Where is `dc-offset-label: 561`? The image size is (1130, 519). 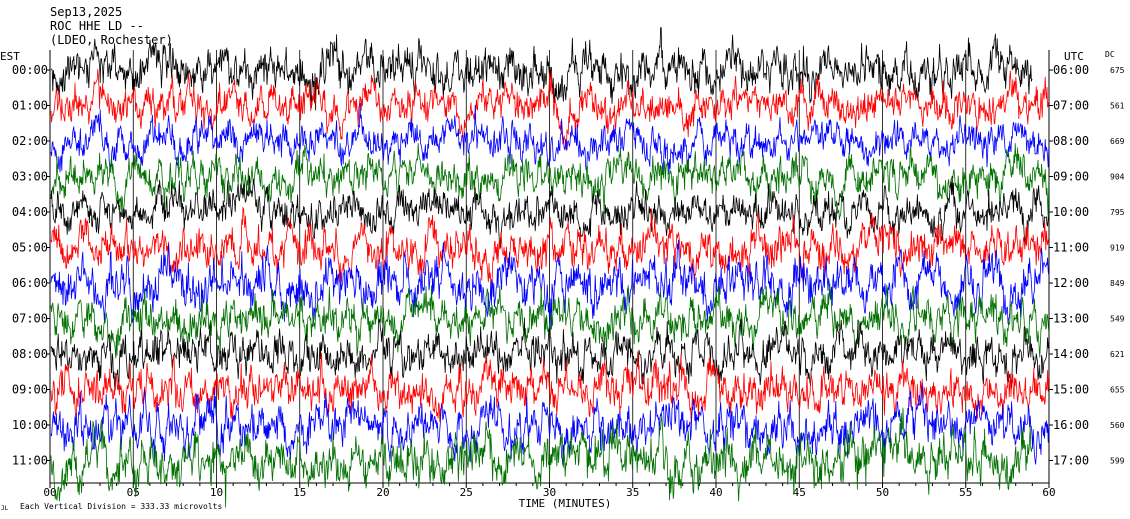
dc-offset-label: 561 is located at coordinates (1117, 106).